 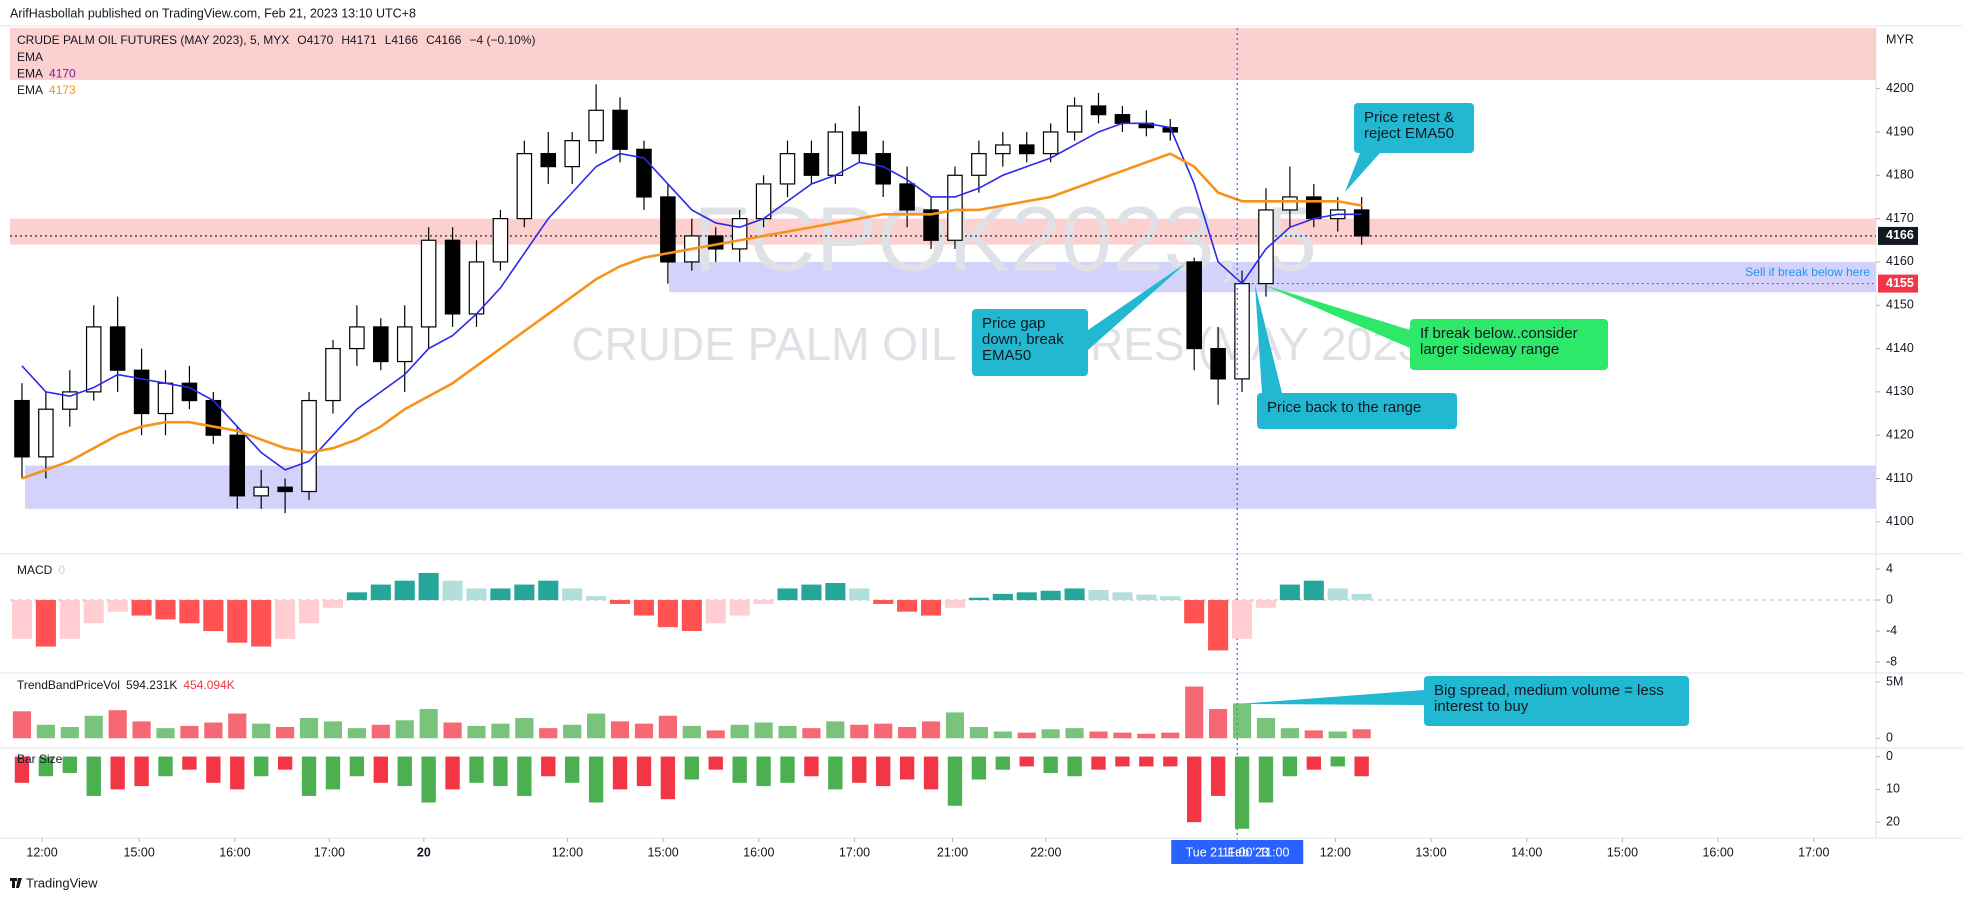 What do you see at coordinates (1489, 349) in the screenshot?
I see `callout-text: larger sideway range` at bounding box center [1489, 349].